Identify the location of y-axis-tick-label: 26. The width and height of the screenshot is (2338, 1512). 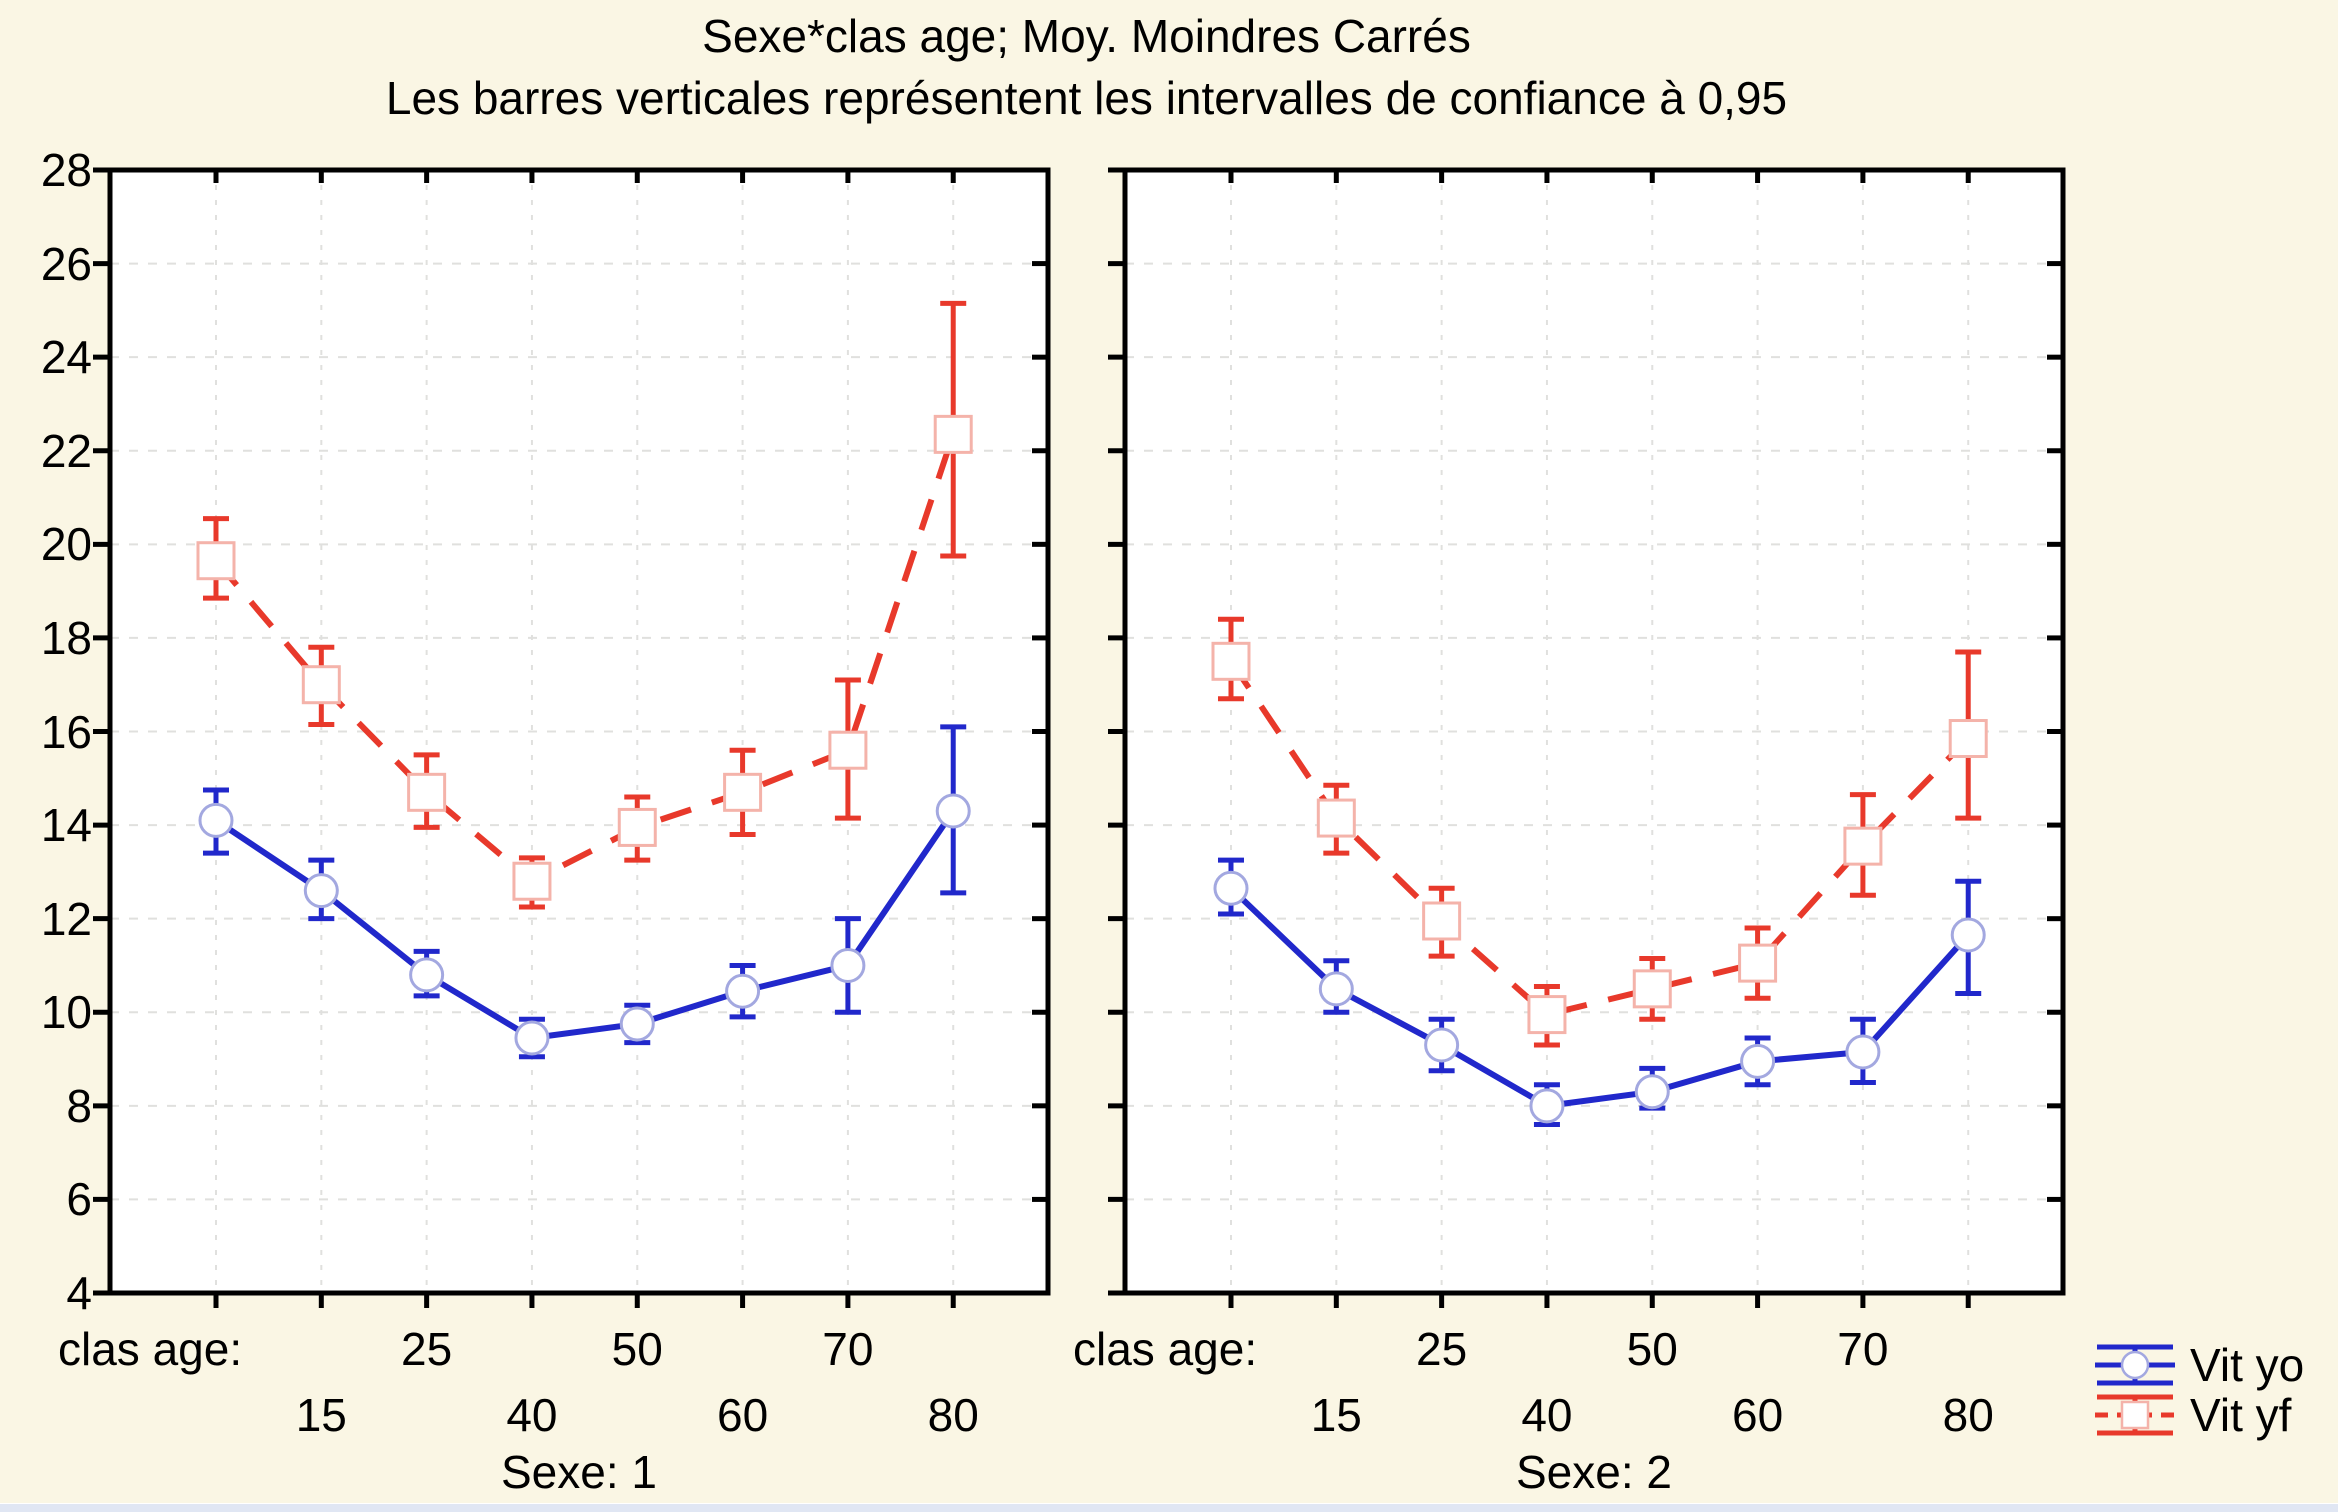
(66, 263).